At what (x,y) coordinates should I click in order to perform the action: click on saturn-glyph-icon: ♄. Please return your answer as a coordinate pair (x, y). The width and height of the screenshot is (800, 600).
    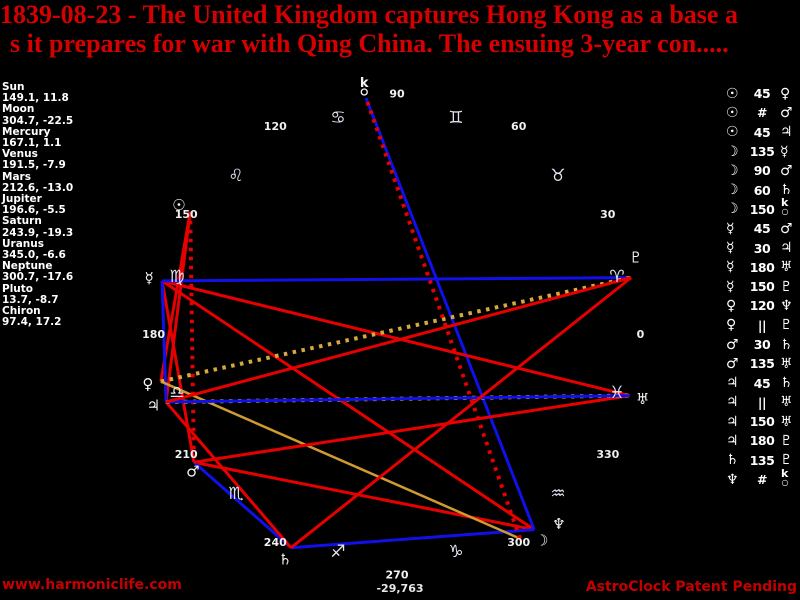
    Looking at the image, I should click on (786, 344).